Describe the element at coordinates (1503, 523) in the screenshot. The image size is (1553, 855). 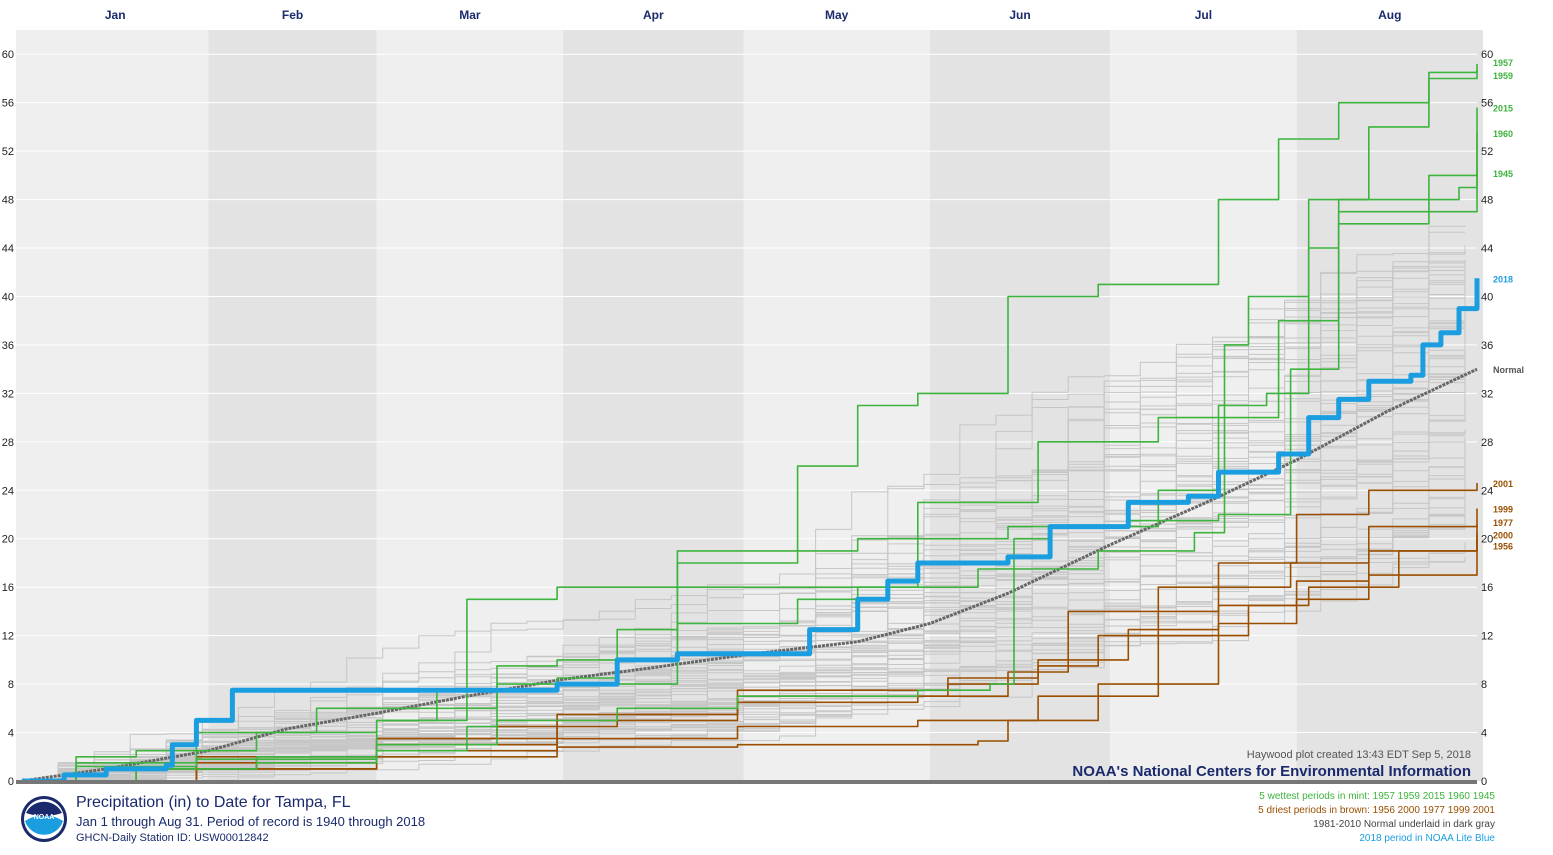
I see `end-label: 1977` at that location.